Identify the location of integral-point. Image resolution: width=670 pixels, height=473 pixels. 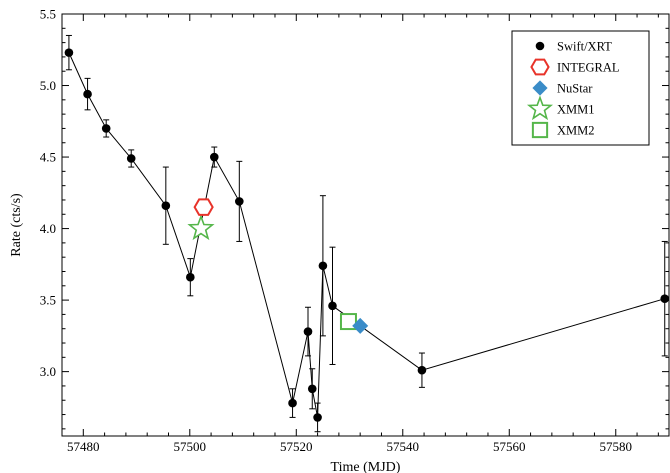
(203, 207).